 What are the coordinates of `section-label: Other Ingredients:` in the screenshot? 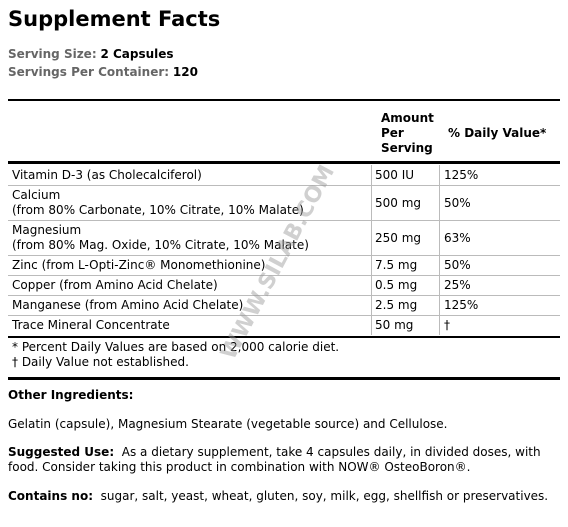 It's located at (71, 395).